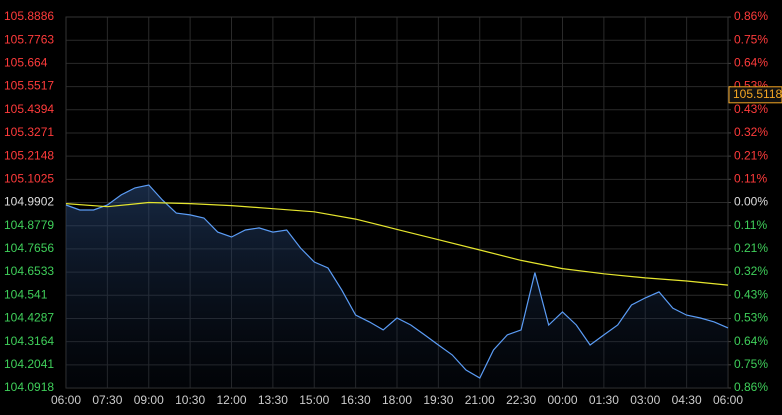  Describe the element at coordinates (751, 318) in the screenshot. I see `y2-tick-label: 0.53%` at that location.